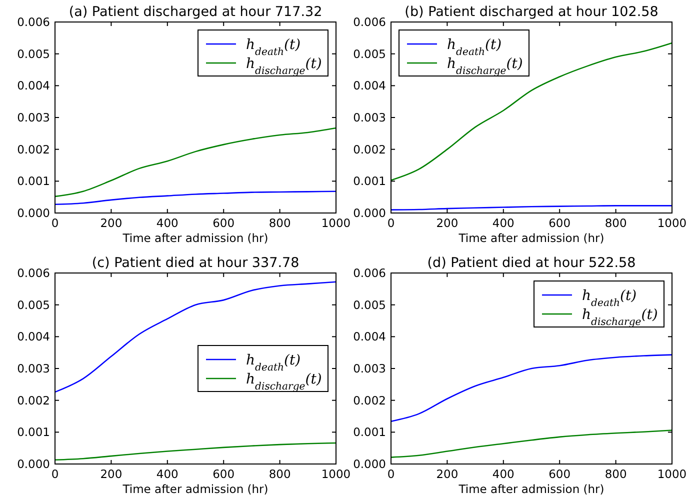 The image size is (695, 500). Describe the element at coordinates (196, 263) in the screenshot. I see `chart-title: (c) Patient died at hour 337.78` at that location.